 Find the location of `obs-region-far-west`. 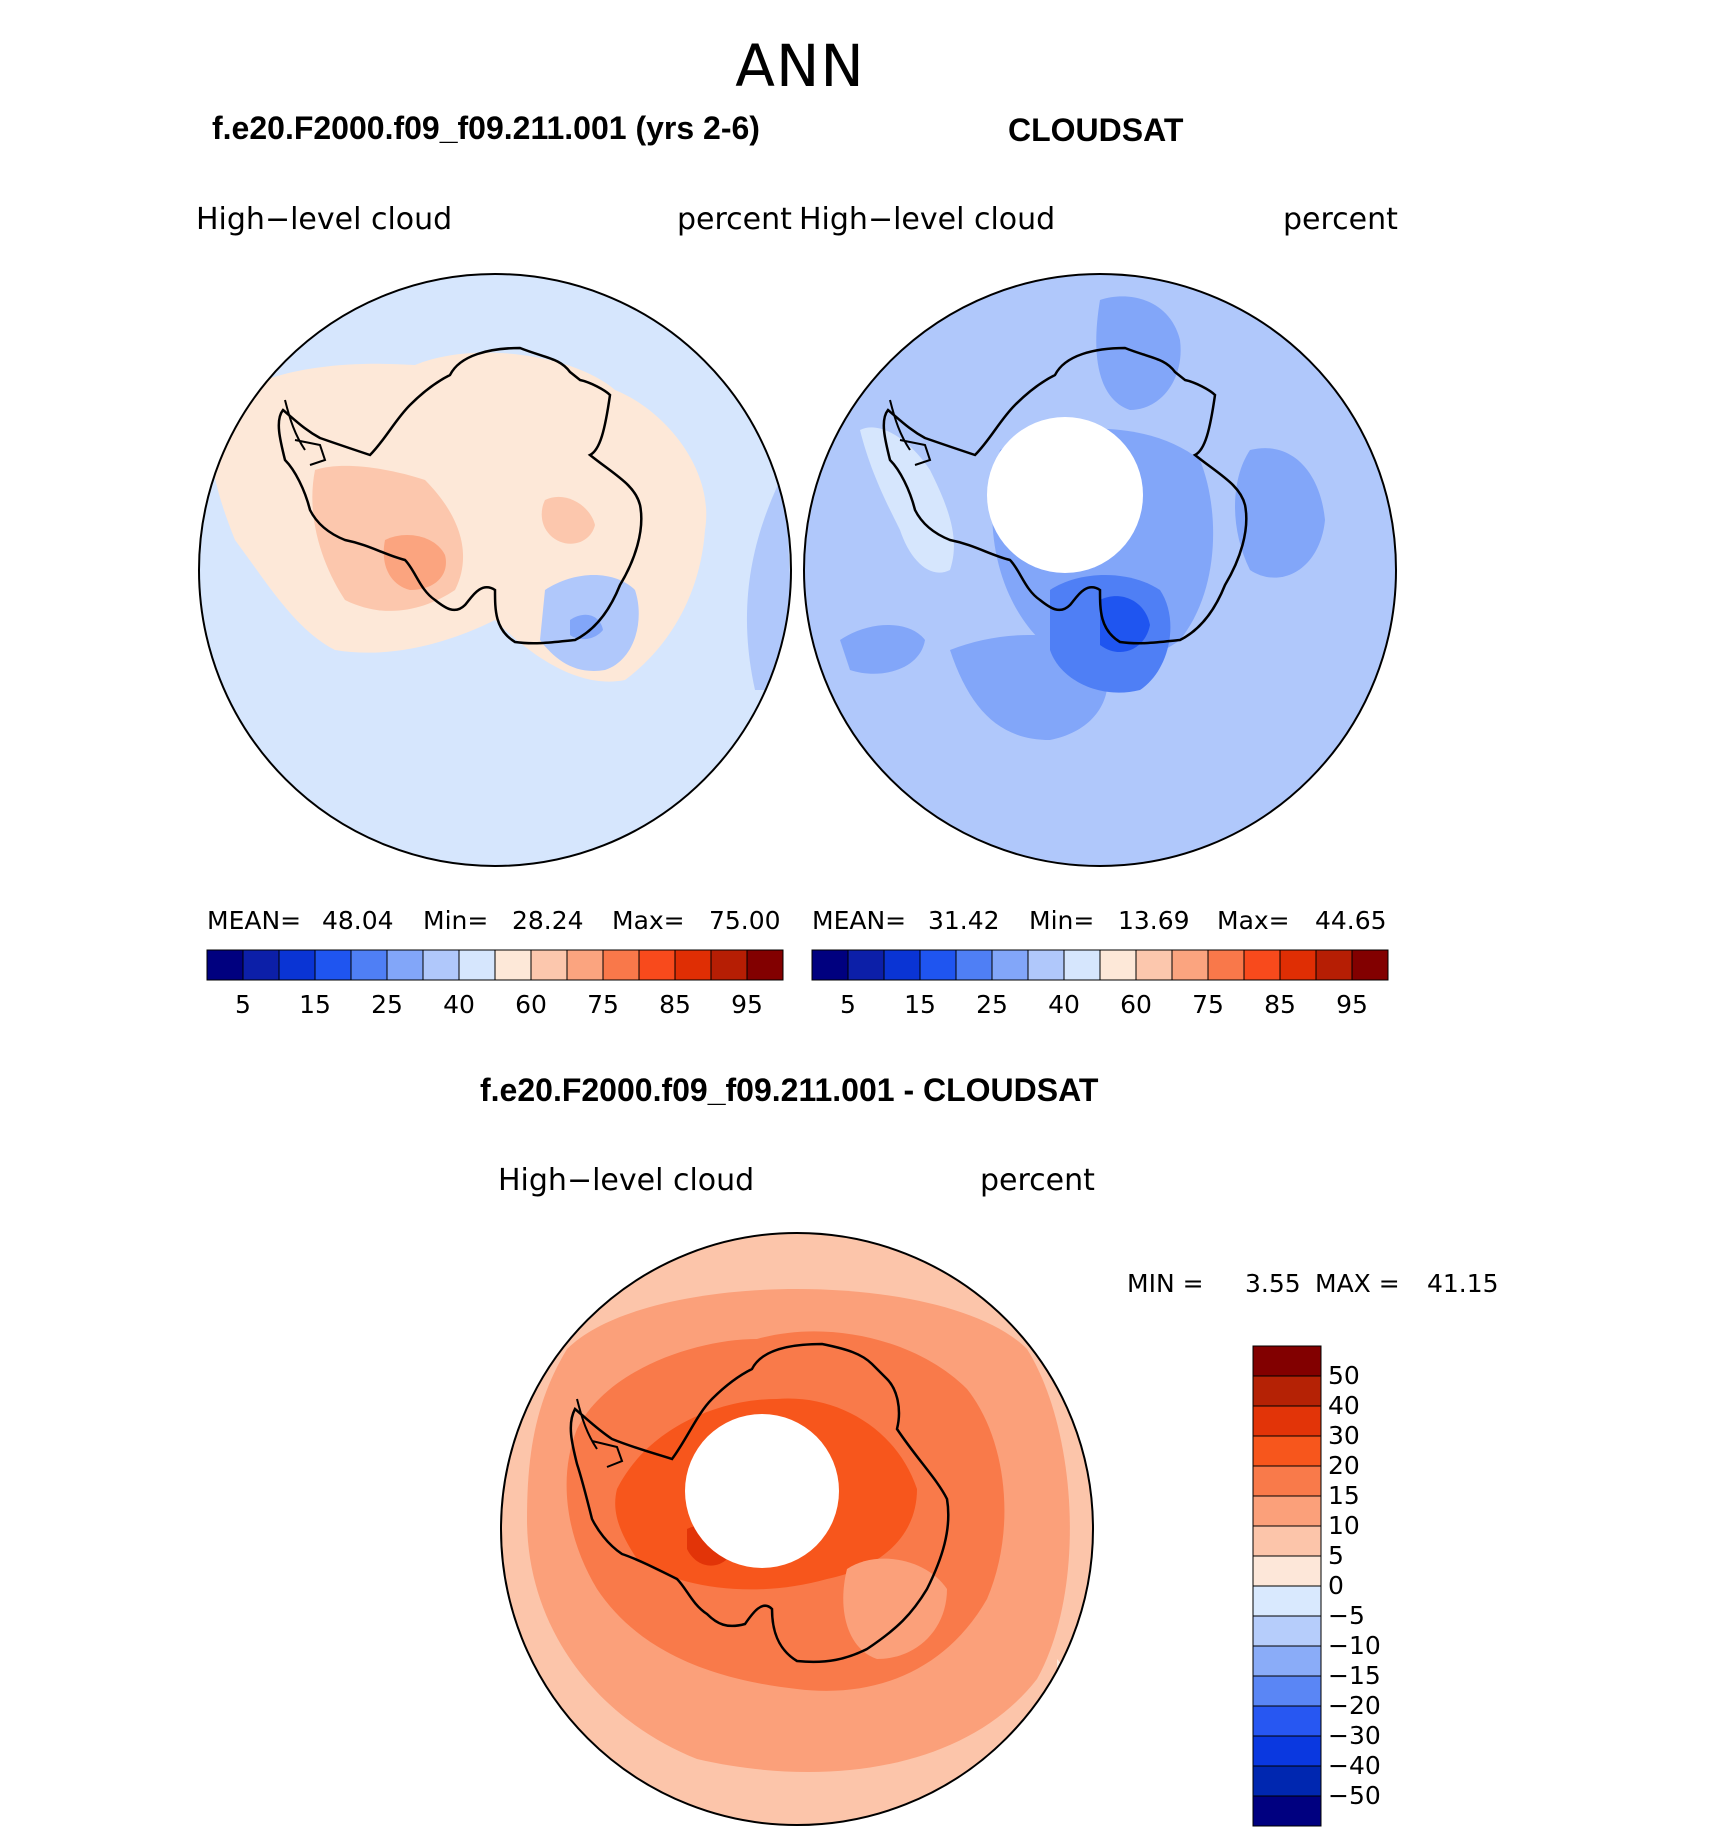

obs-region-far-west is located at coordinates (882, 649).